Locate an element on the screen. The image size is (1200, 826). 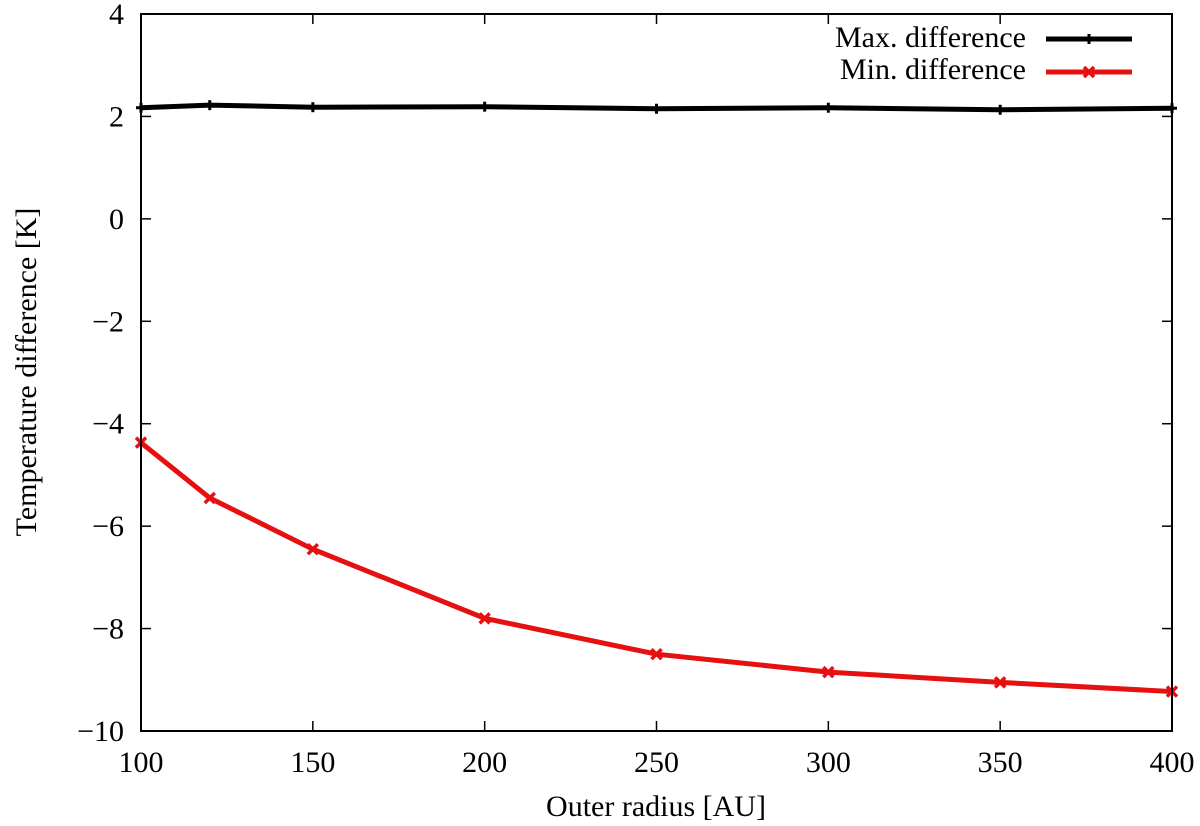
legend-label-max: Max. difference is located at coordinates (930, 37).